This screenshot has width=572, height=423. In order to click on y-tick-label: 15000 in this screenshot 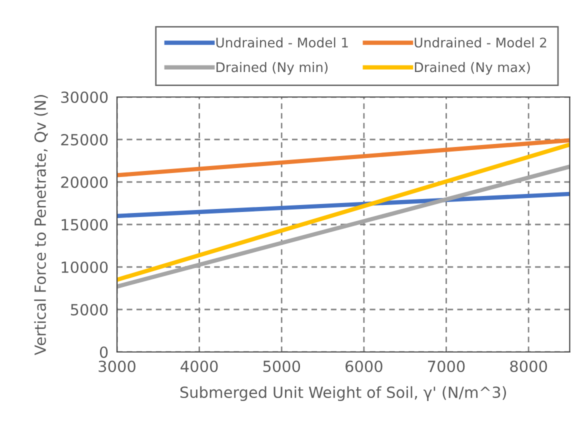, I will do `click(85, 224)`.